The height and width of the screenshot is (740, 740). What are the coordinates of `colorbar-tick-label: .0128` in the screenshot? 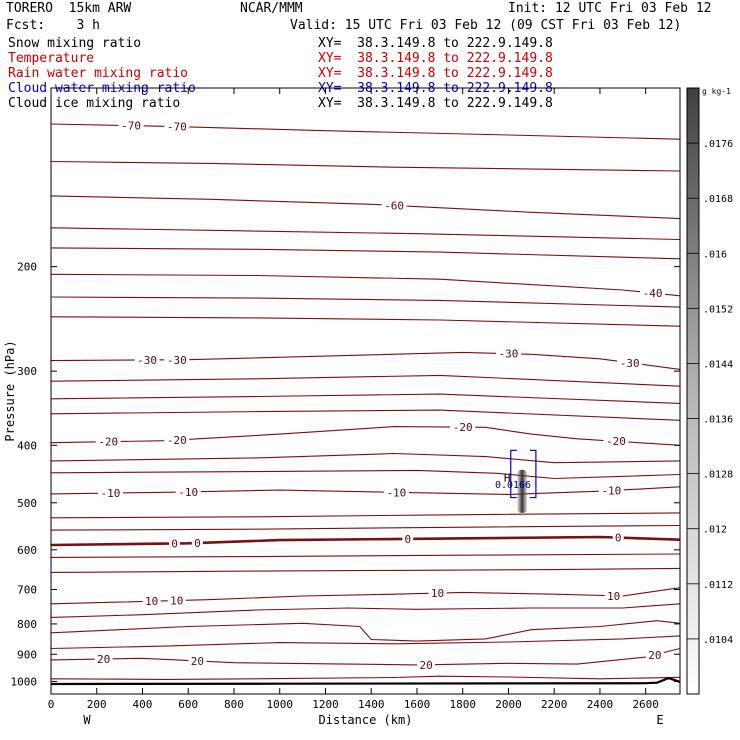 It's located at (718, 475).